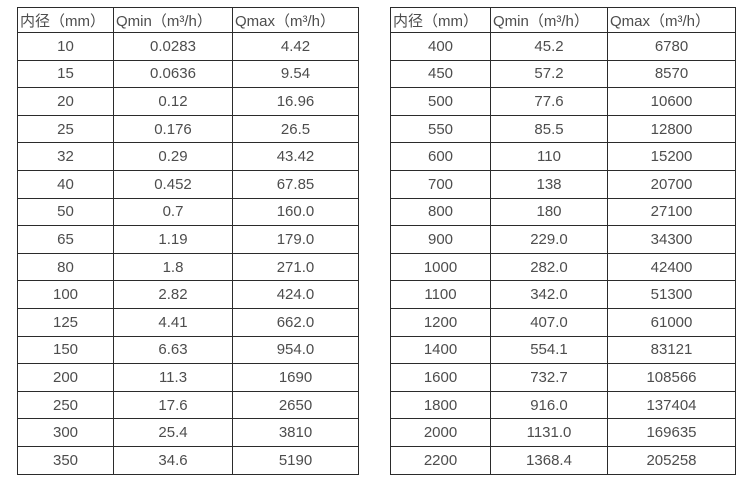 Image resolution: width=750 pixels, height=483 pixels. I want to click on table-row: 900 229.0 34300, so click(563, 239).